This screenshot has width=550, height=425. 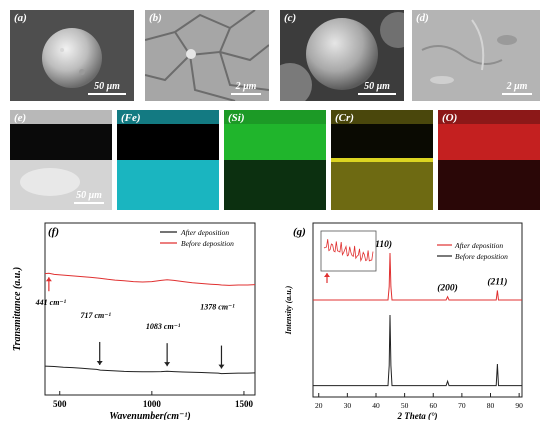 What do you see at coordinates (422, 18) in the screenshot?
I see `panel-label: (d)` at bounding box center [422, 18].